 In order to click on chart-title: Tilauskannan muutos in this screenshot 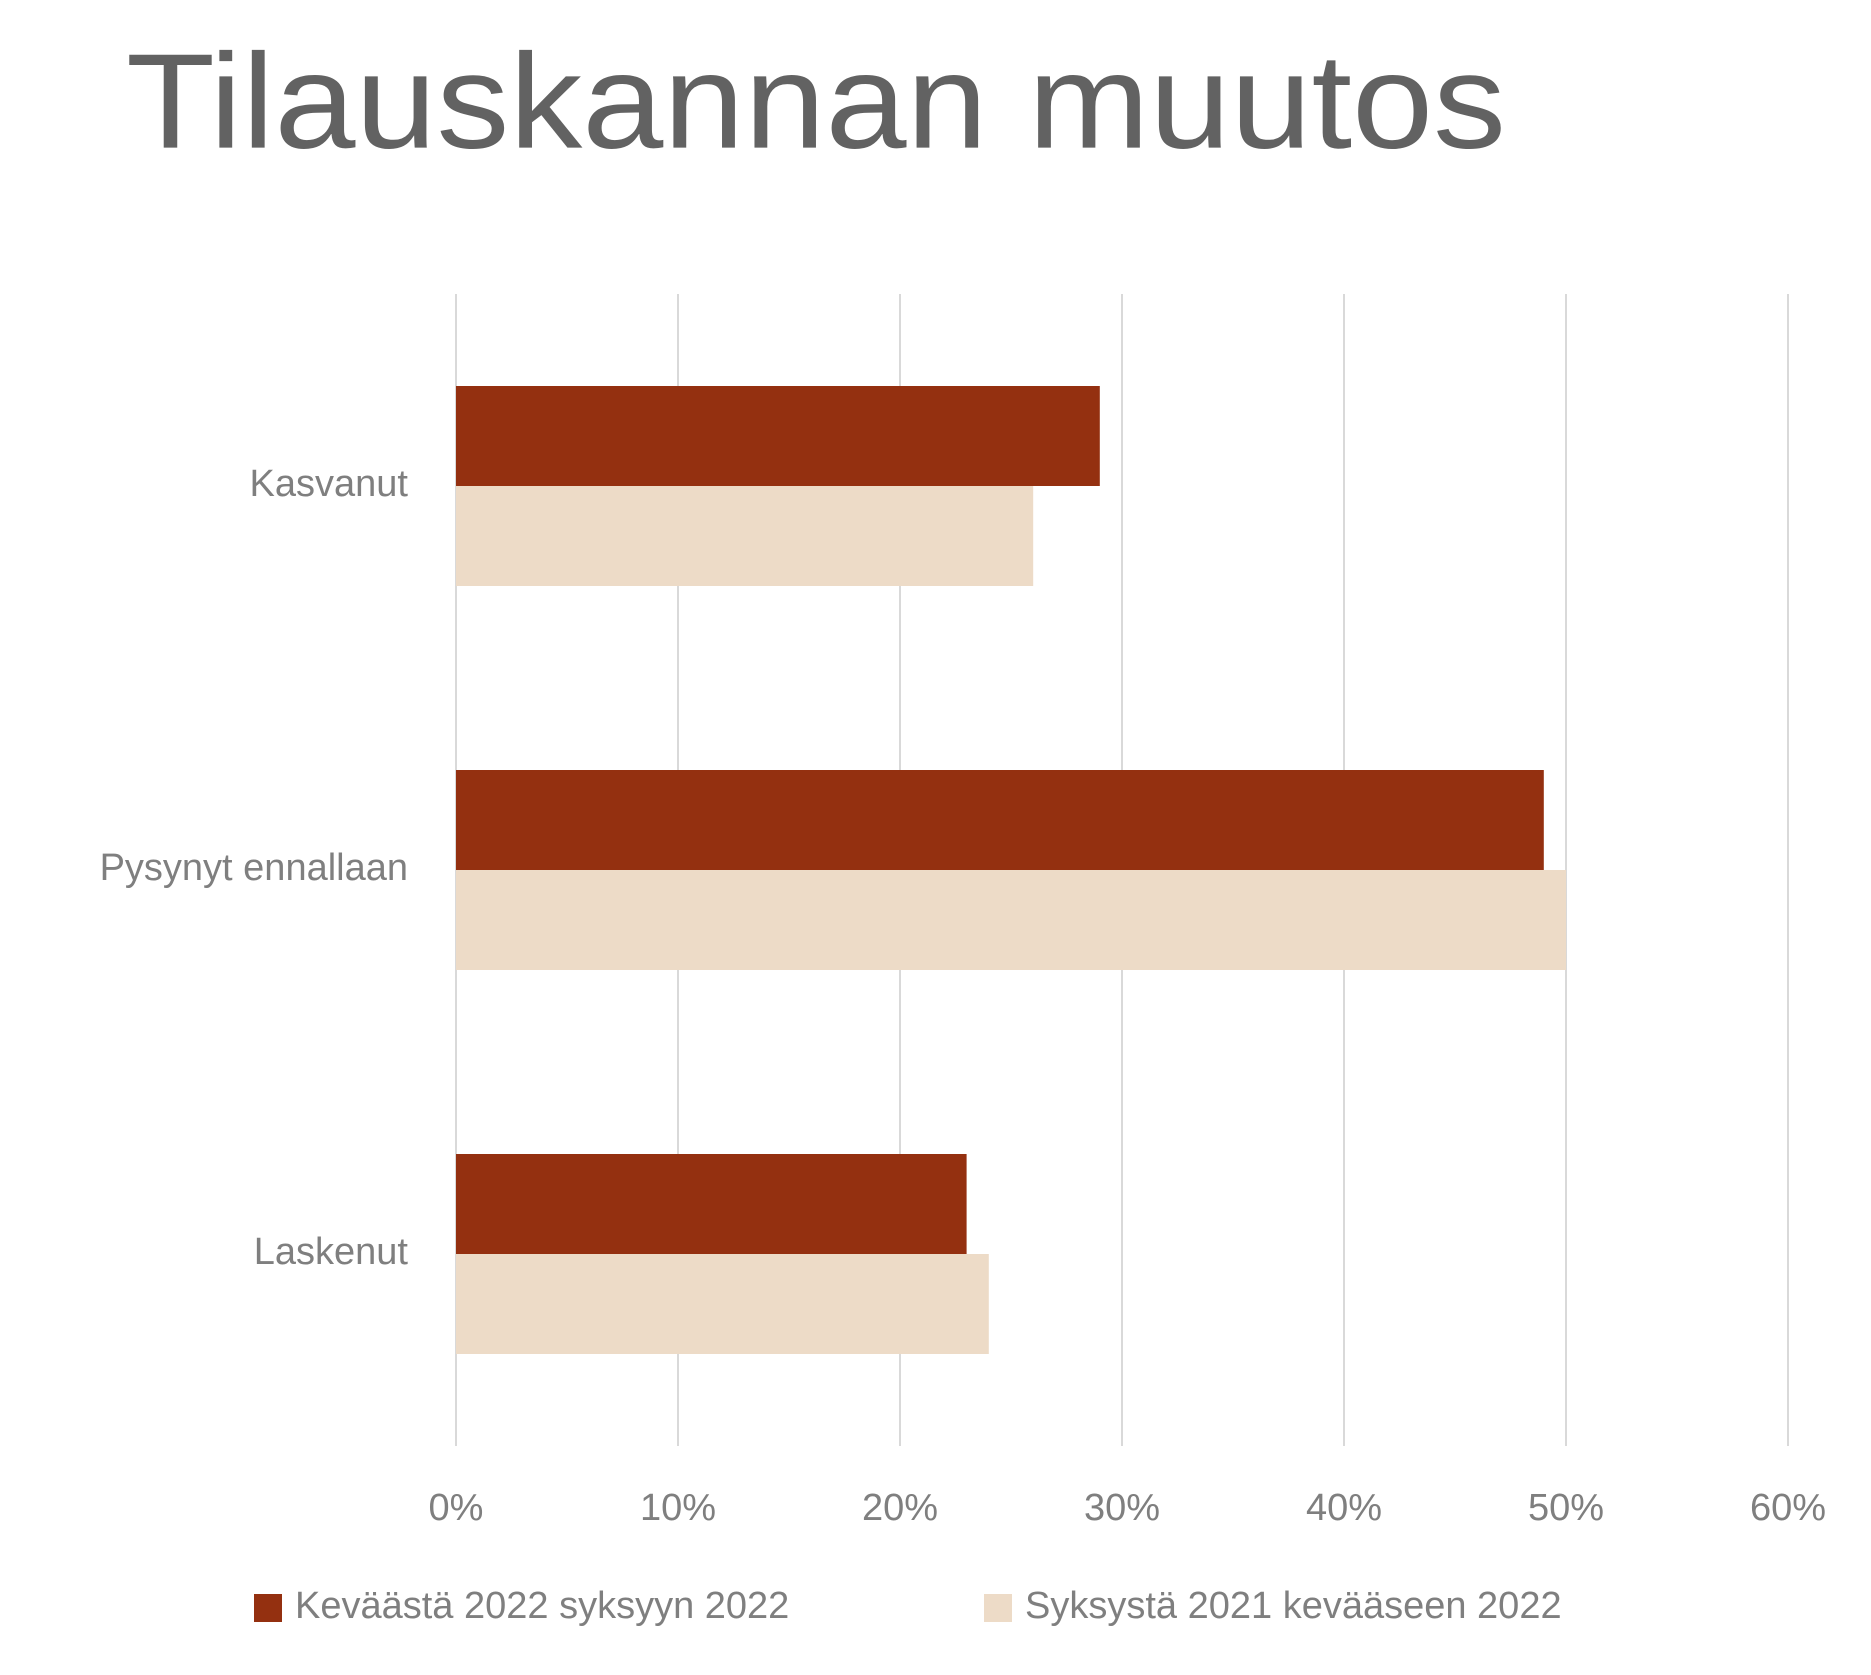, I will do `click(816, 101)`.